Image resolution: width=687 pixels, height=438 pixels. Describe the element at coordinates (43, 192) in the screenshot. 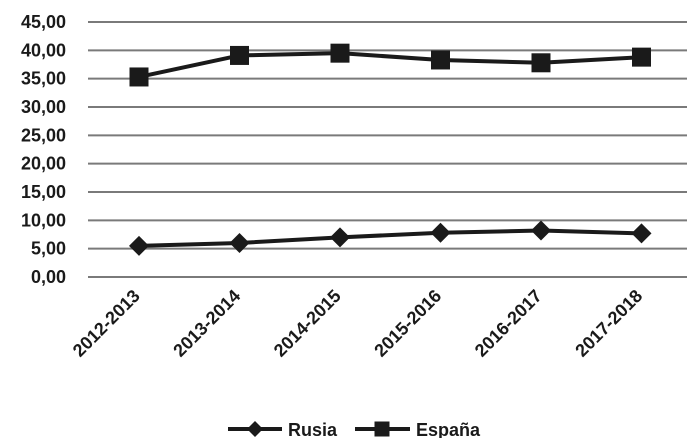

I see `y-tick-label: 15,00` at that location.